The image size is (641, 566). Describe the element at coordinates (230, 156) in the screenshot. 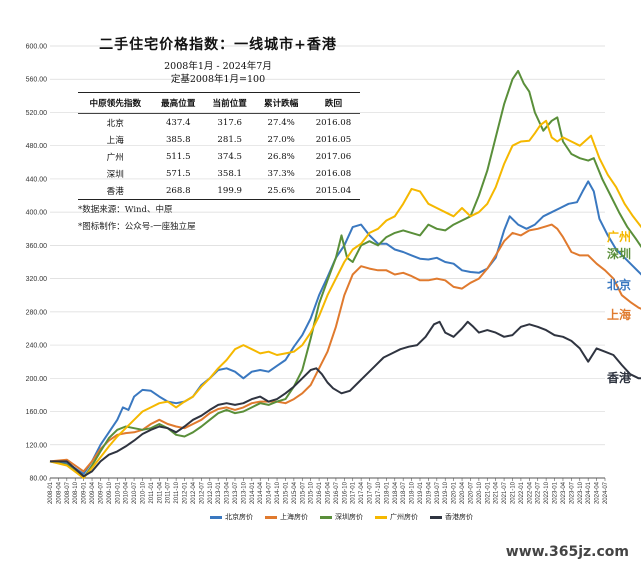

I see `table-cell: 374.5` at that location.